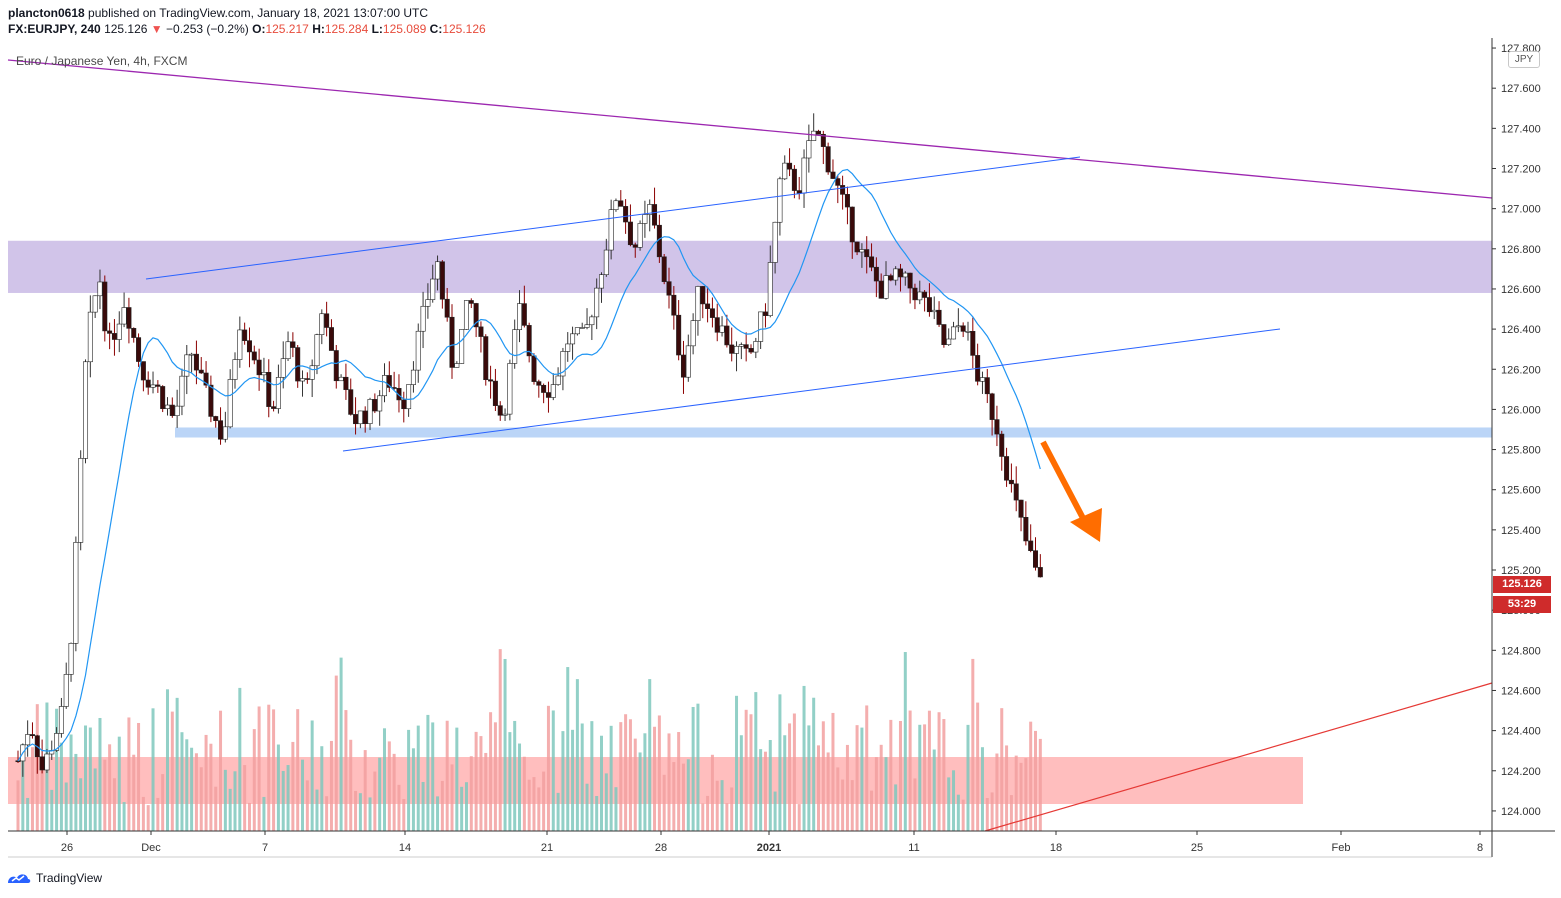 The image size is (1561, 898). Describe the element at coordinates (1521, 250) in the screenshot. I see `y-tick-label: 126.800` at that location.